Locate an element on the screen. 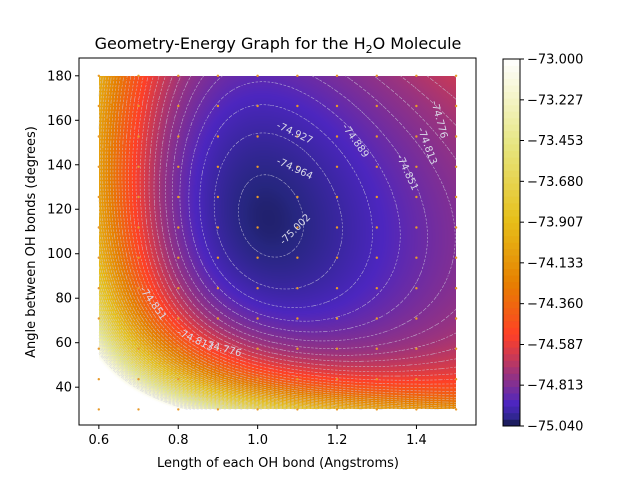  y-tick-label: 160 is located at coordinates (59, 121).